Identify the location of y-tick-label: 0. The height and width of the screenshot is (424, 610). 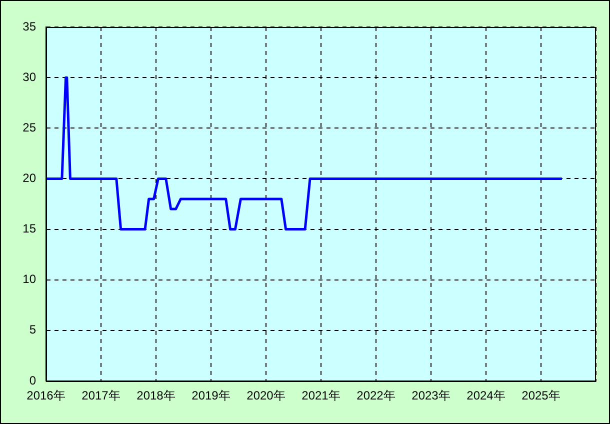
(32, 380).